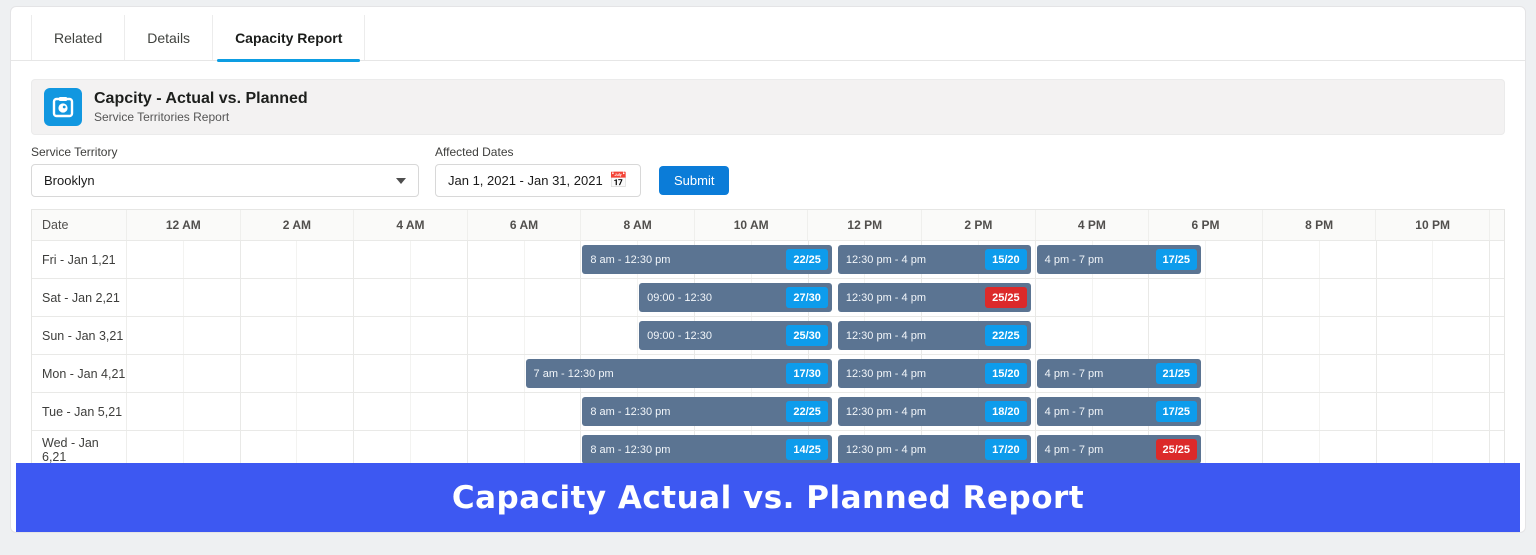 Image resolution: width=1536 pixels, height=555 pixels. I want to click on capacity-bar: 4 pm - 7 pm 25/25, so click(1119, 449).